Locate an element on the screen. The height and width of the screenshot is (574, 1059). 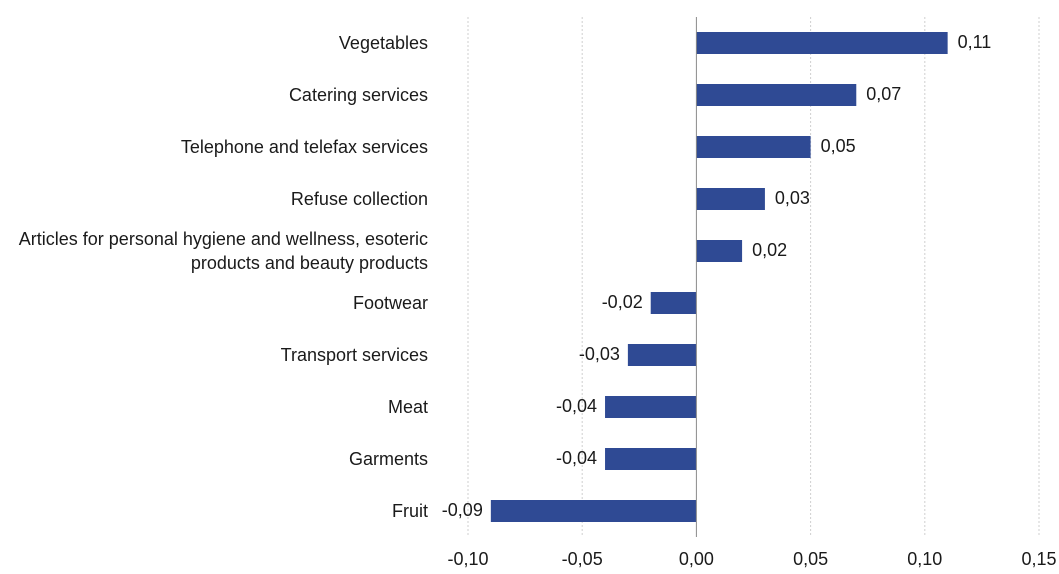
category-label: Vegetables is located at coordinates (383, 43).